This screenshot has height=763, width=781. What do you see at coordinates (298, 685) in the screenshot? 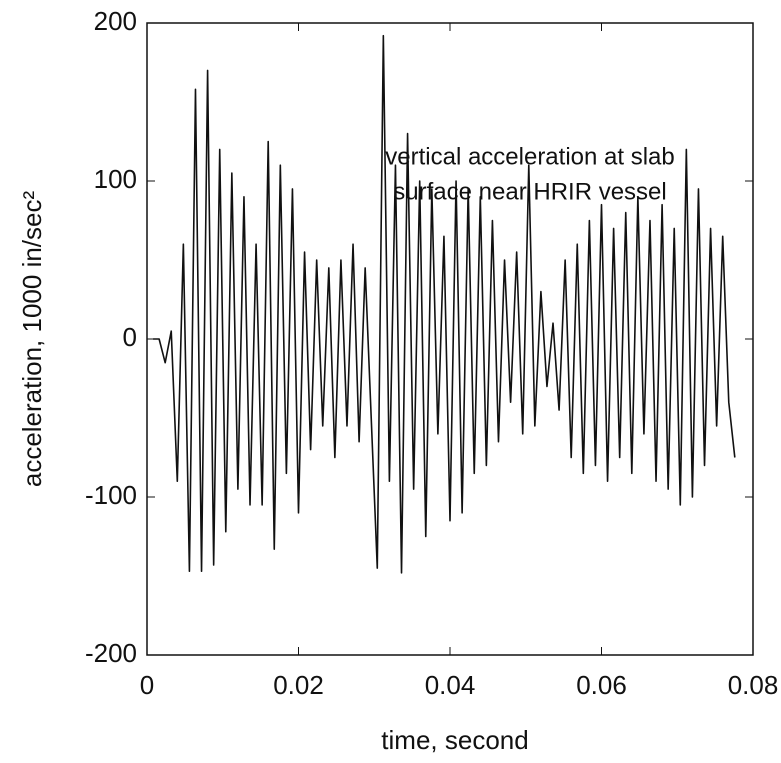
I see `x-tick-label: 0.02` at bounding box center [298, 685].